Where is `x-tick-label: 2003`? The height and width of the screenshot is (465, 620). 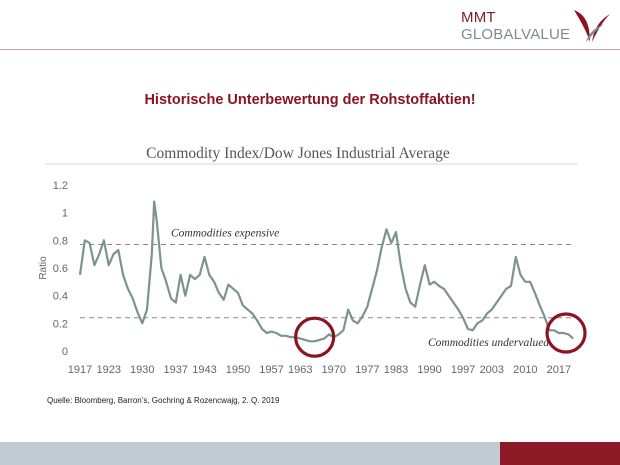
x-tick-label: 2003 is located at coordinates (492, 370).